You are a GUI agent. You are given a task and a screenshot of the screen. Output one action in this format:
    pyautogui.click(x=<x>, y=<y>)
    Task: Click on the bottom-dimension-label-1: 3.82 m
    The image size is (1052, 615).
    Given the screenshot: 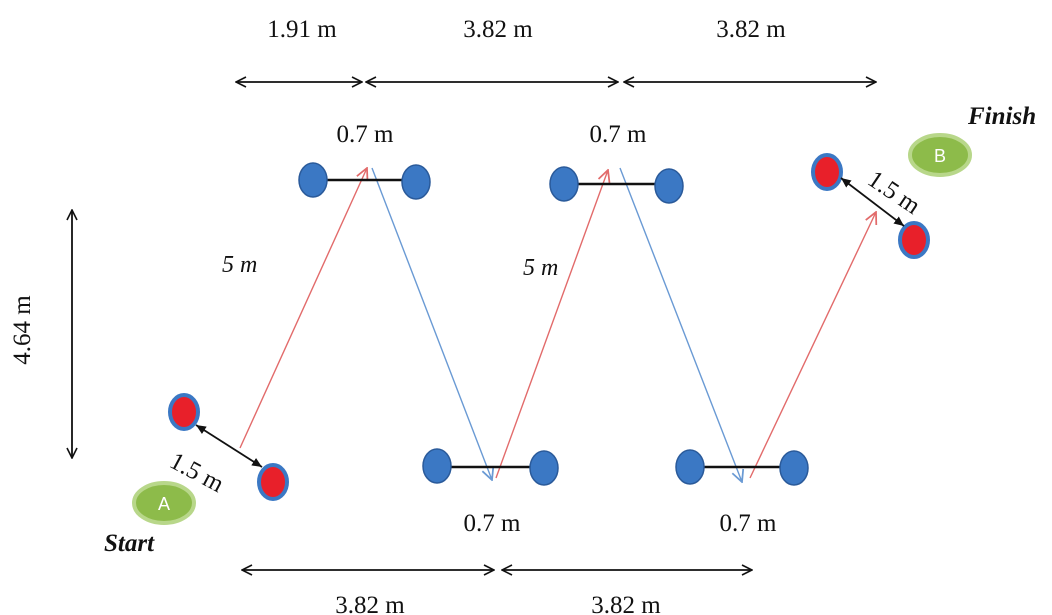 What is the action you would take?
    pyautogui.click(x=370, y=603)
    